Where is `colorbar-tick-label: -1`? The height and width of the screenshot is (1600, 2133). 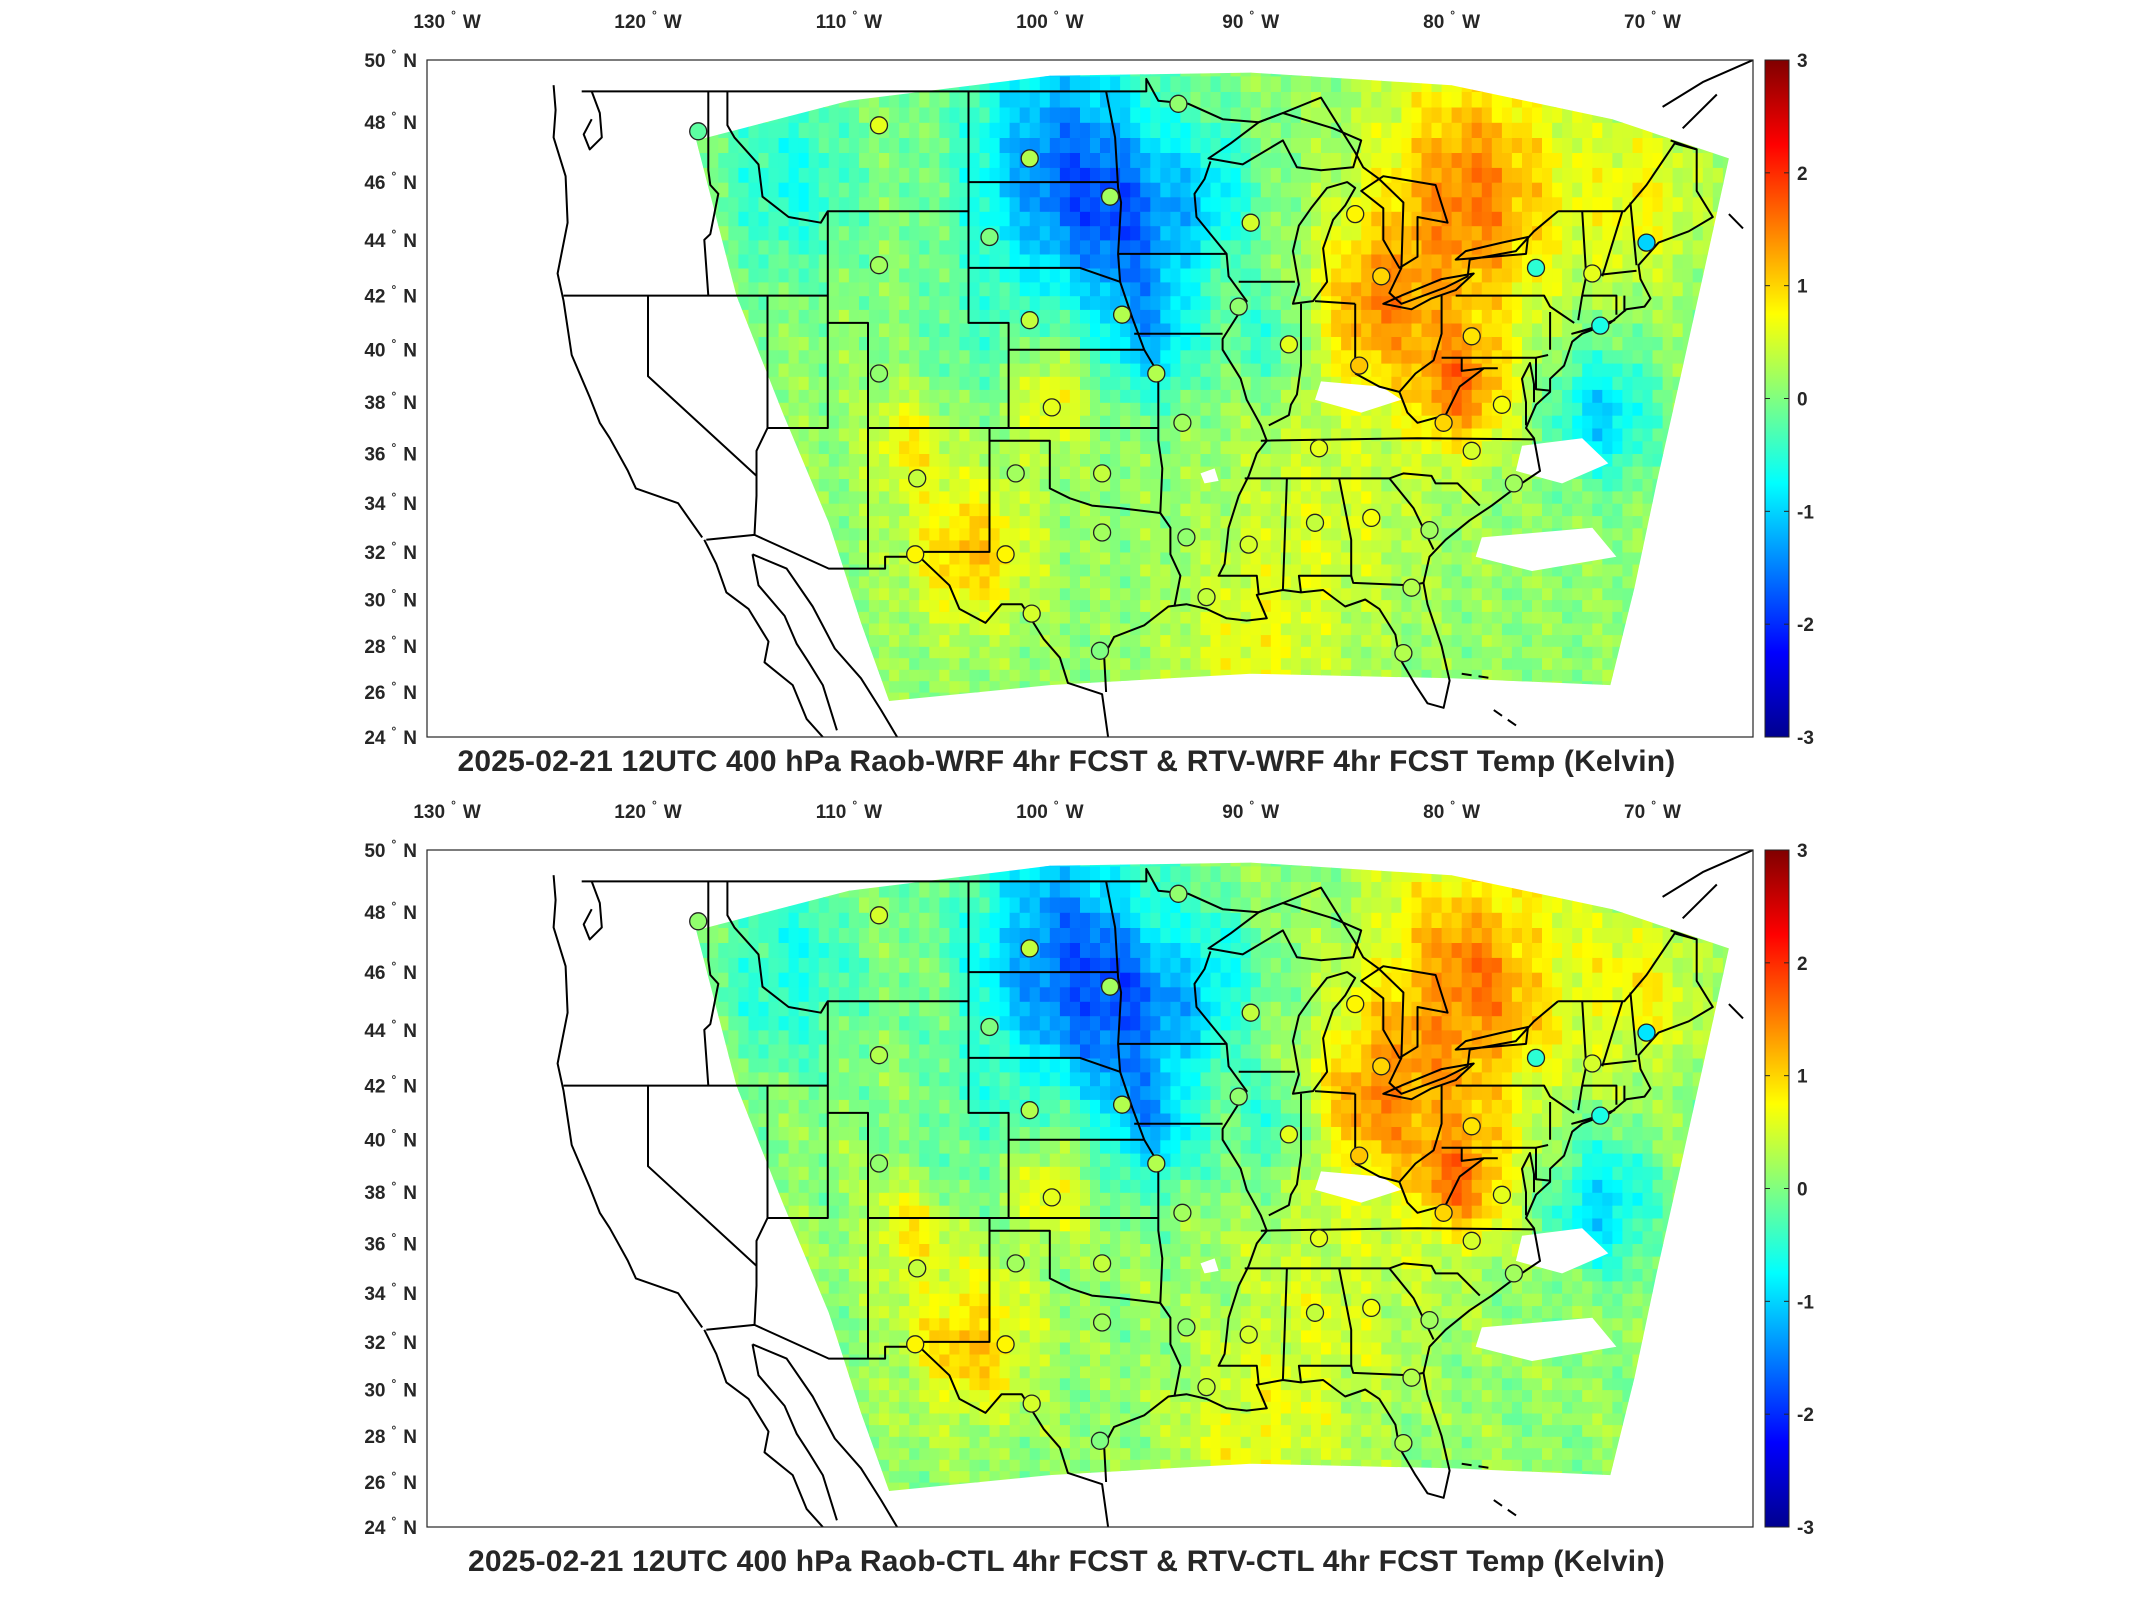
colorbar-tick-label: -1 is located at coordinates (1805, 512).